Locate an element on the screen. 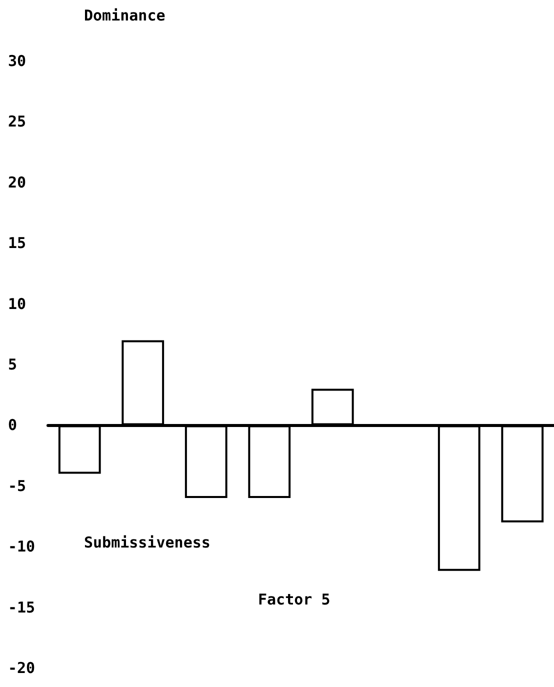 Image resolution: width=554 pixels, height=687 pixels. y-tick-label: 30 is located at coordinates (17, 61).